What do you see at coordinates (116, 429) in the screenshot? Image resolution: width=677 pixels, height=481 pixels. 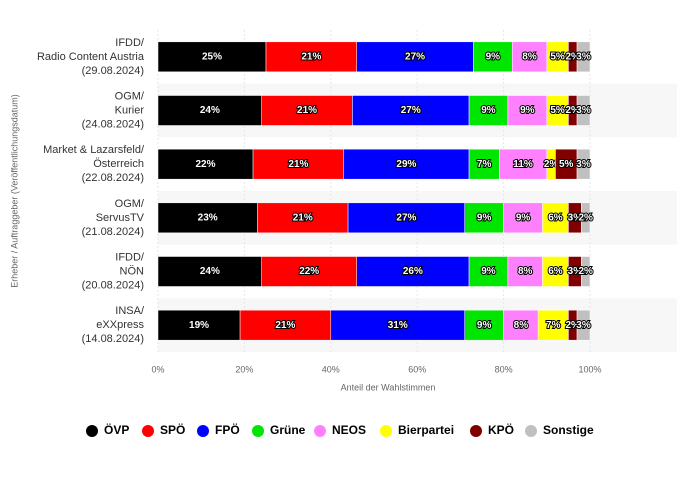 I see `legend-label: ÖVP` at bounding box center [116, 429].